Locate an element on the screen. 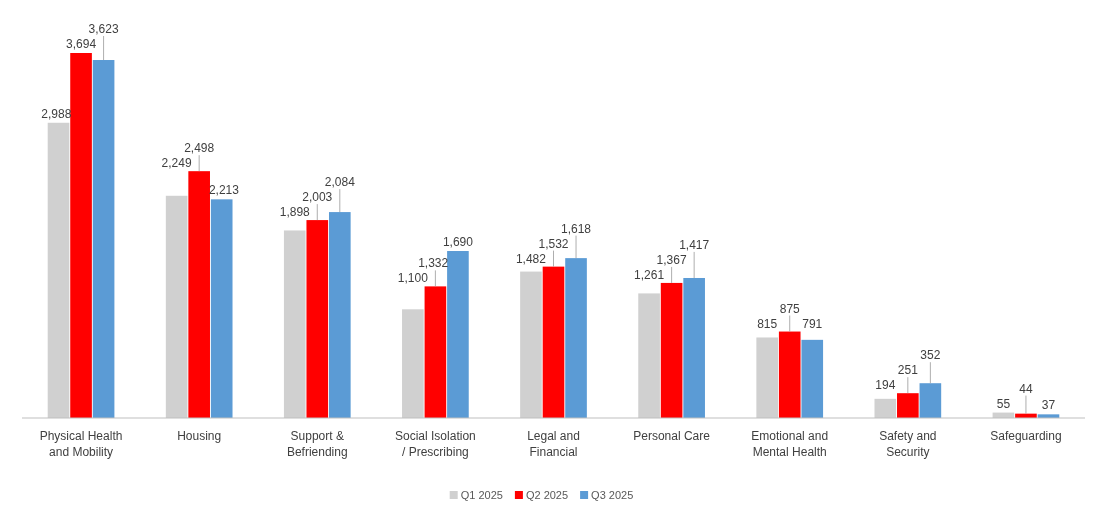  x-tick-label: Support & Befriending is located at coordinates (317, 444).